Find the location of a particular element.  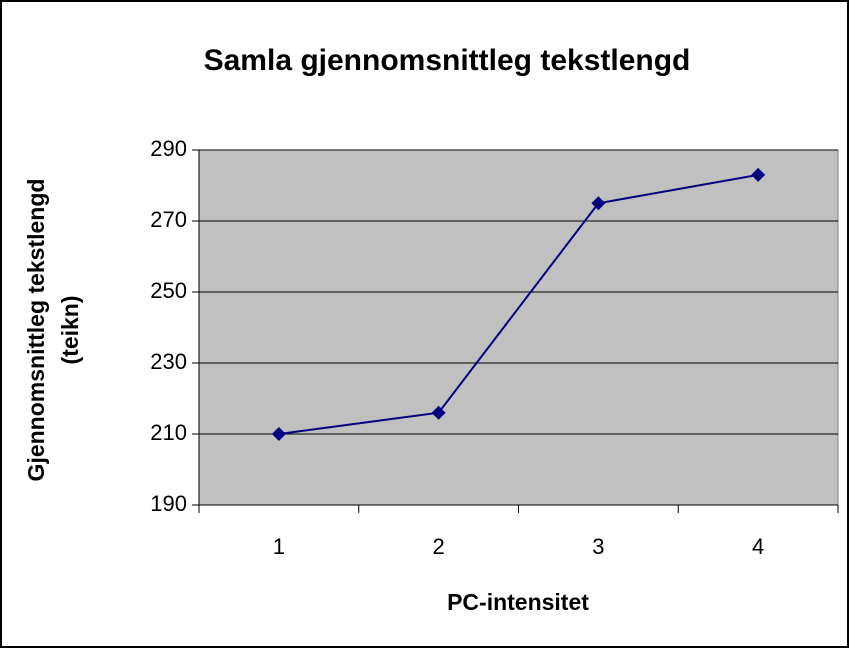

x-tick-label: 1 is located at coordinates (279, 546).